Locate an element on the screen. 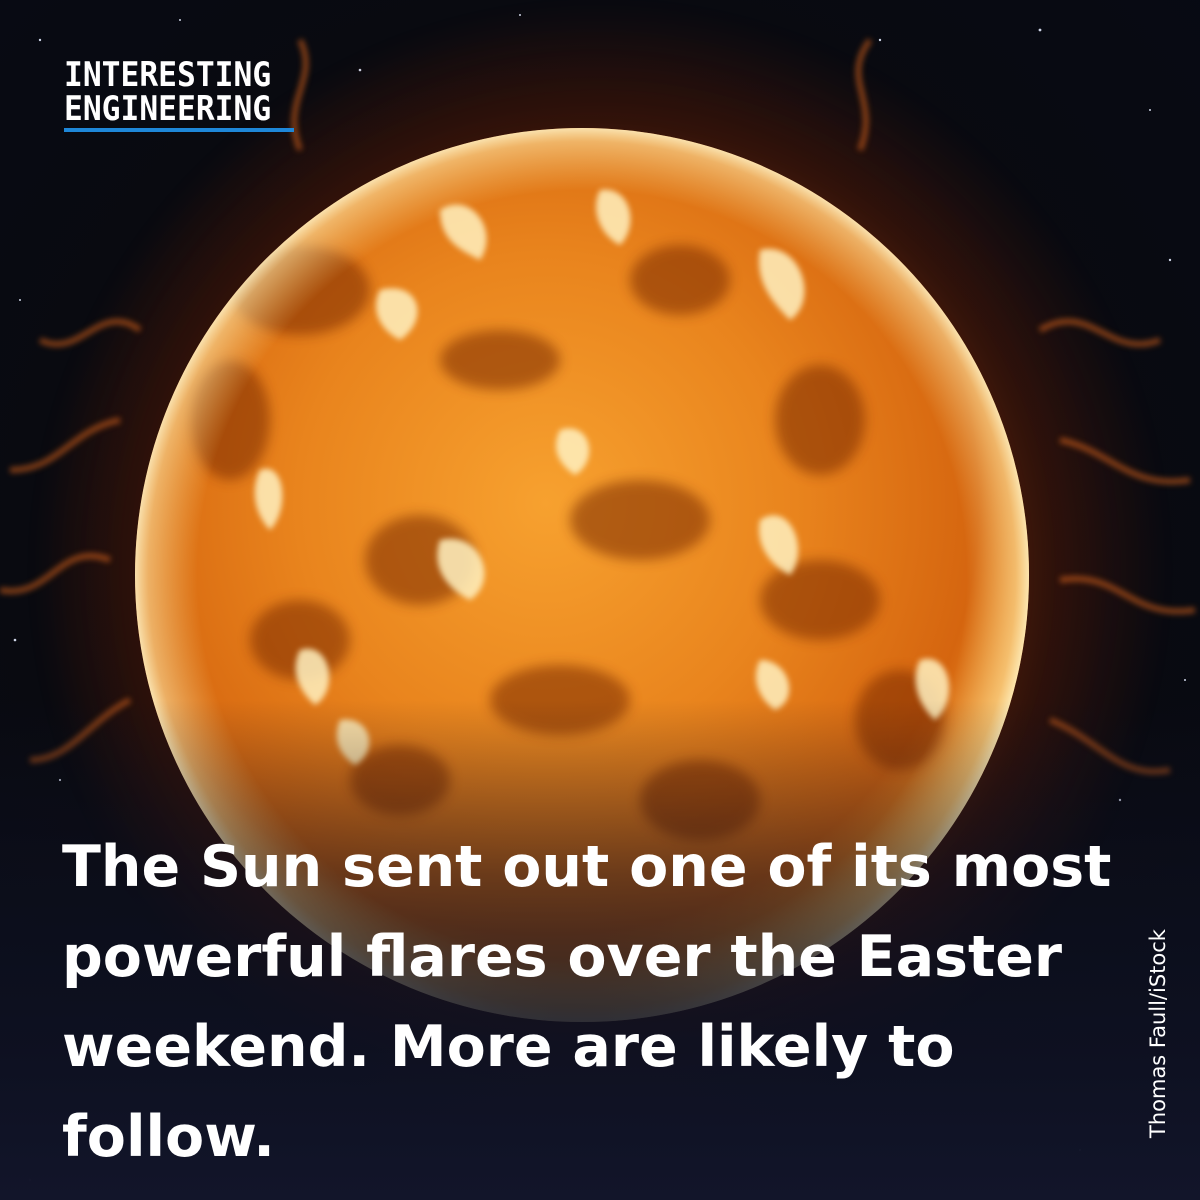 The image size is (1200, 1200). headline-line-4: follow. is located at coordinates (168, 1137).